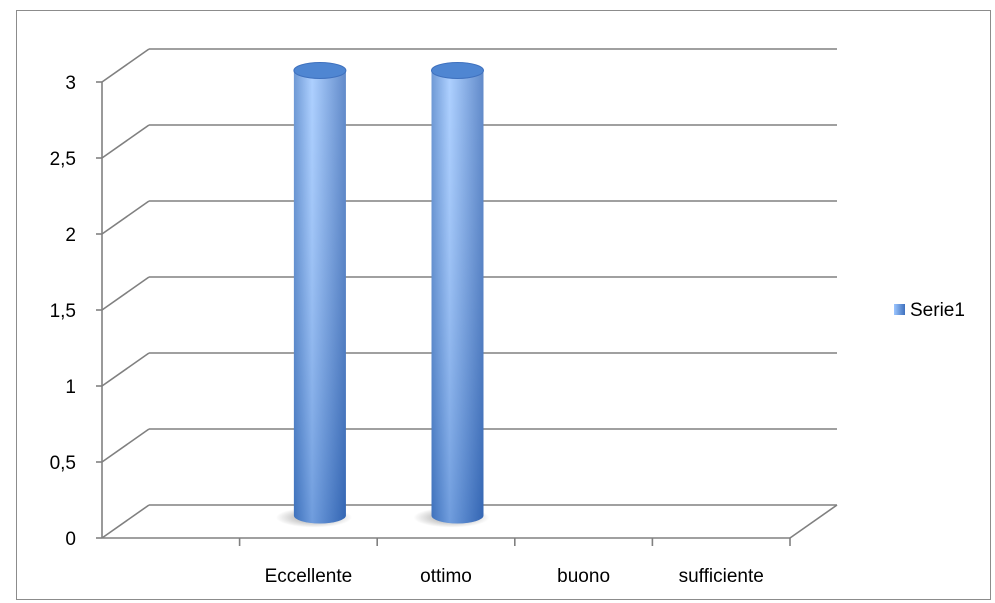 The height and width of the screenshot is (603, 995). What do you see at coordinates (899, 309) in the screenshot?
I see `legend-swatch` at bounding box center [899, 309].